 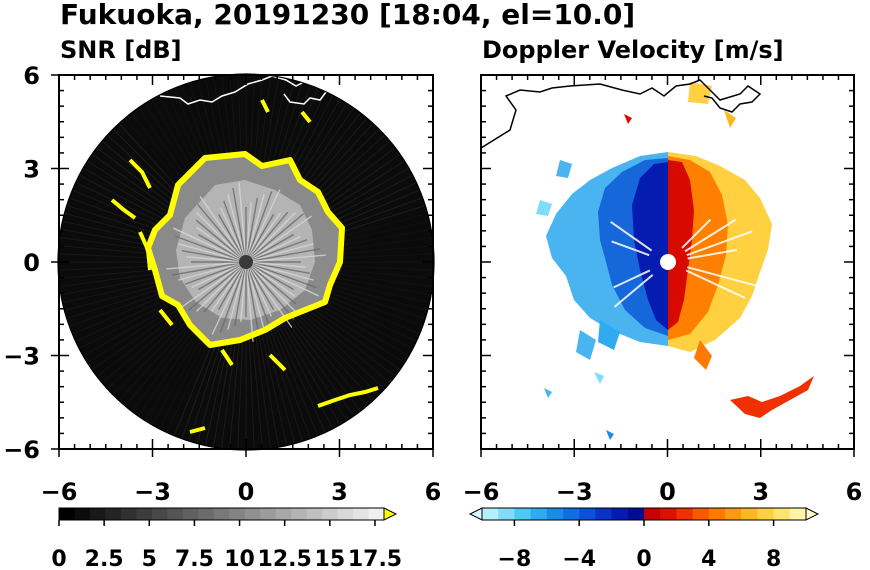 I want to click on doppler-panel-title: Doppler Velocity [m/s], so click(x=633, y=50).